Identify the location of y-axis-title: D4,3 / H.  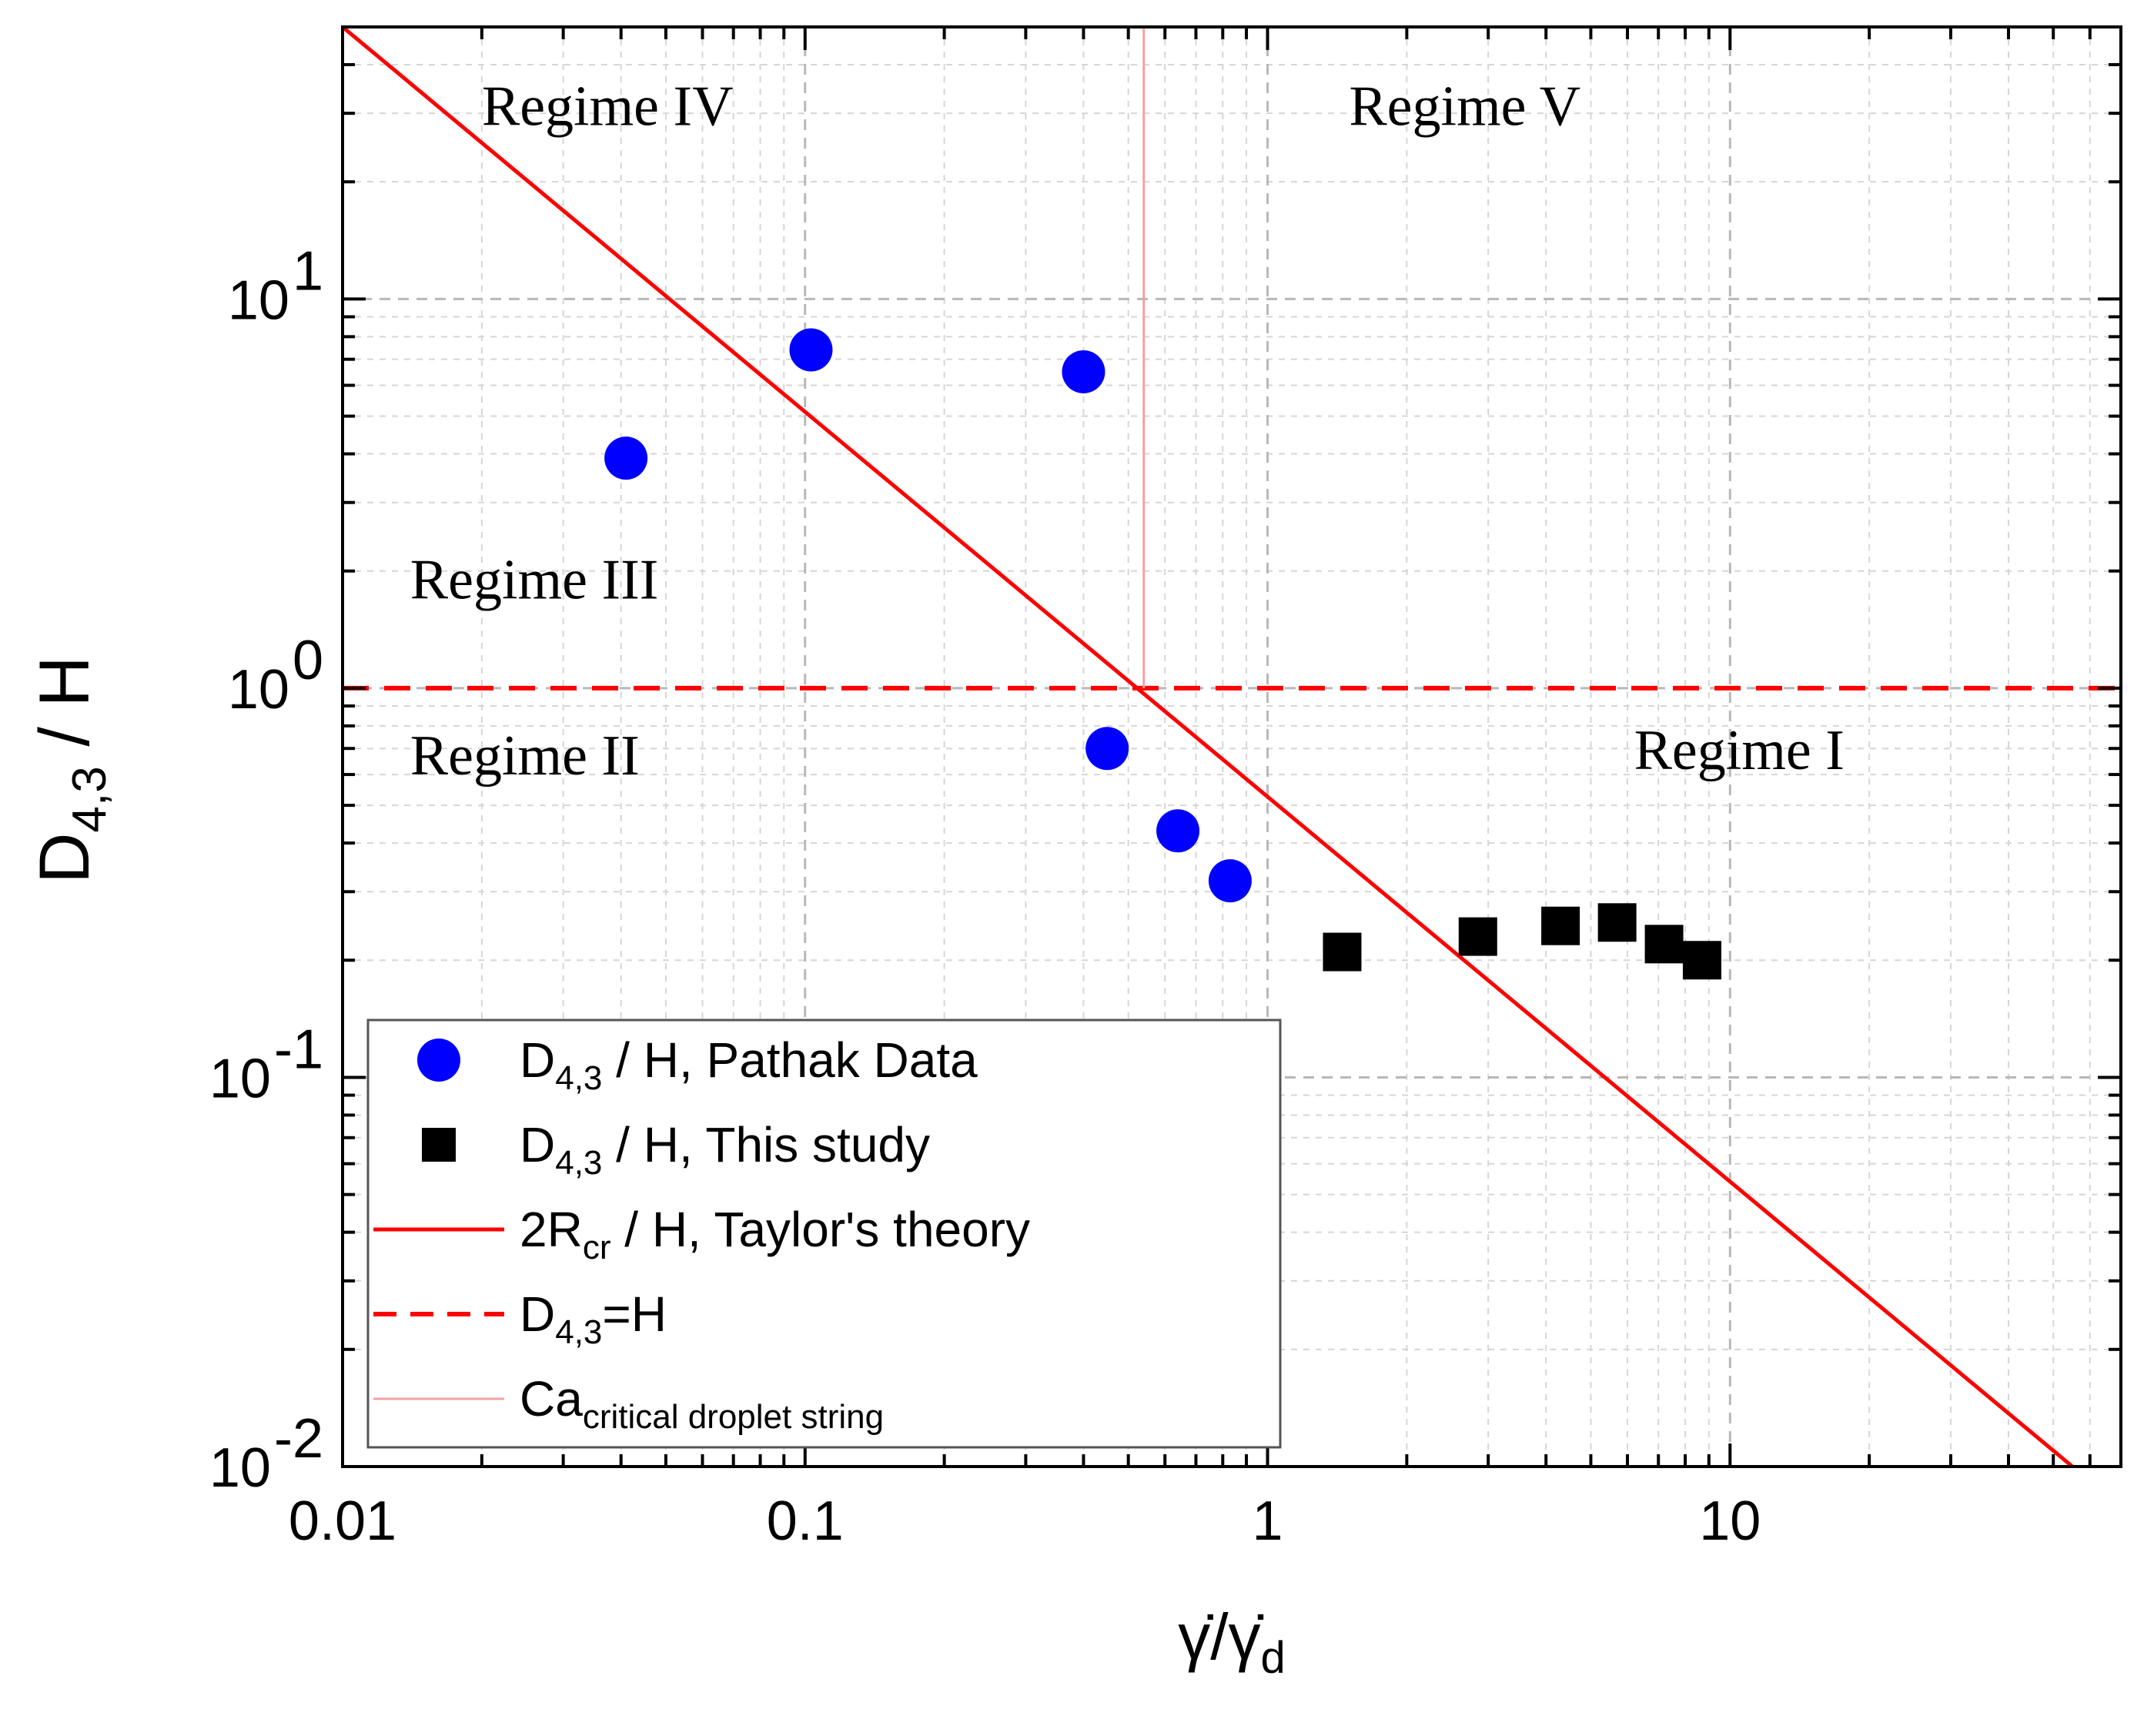
(70, 770).